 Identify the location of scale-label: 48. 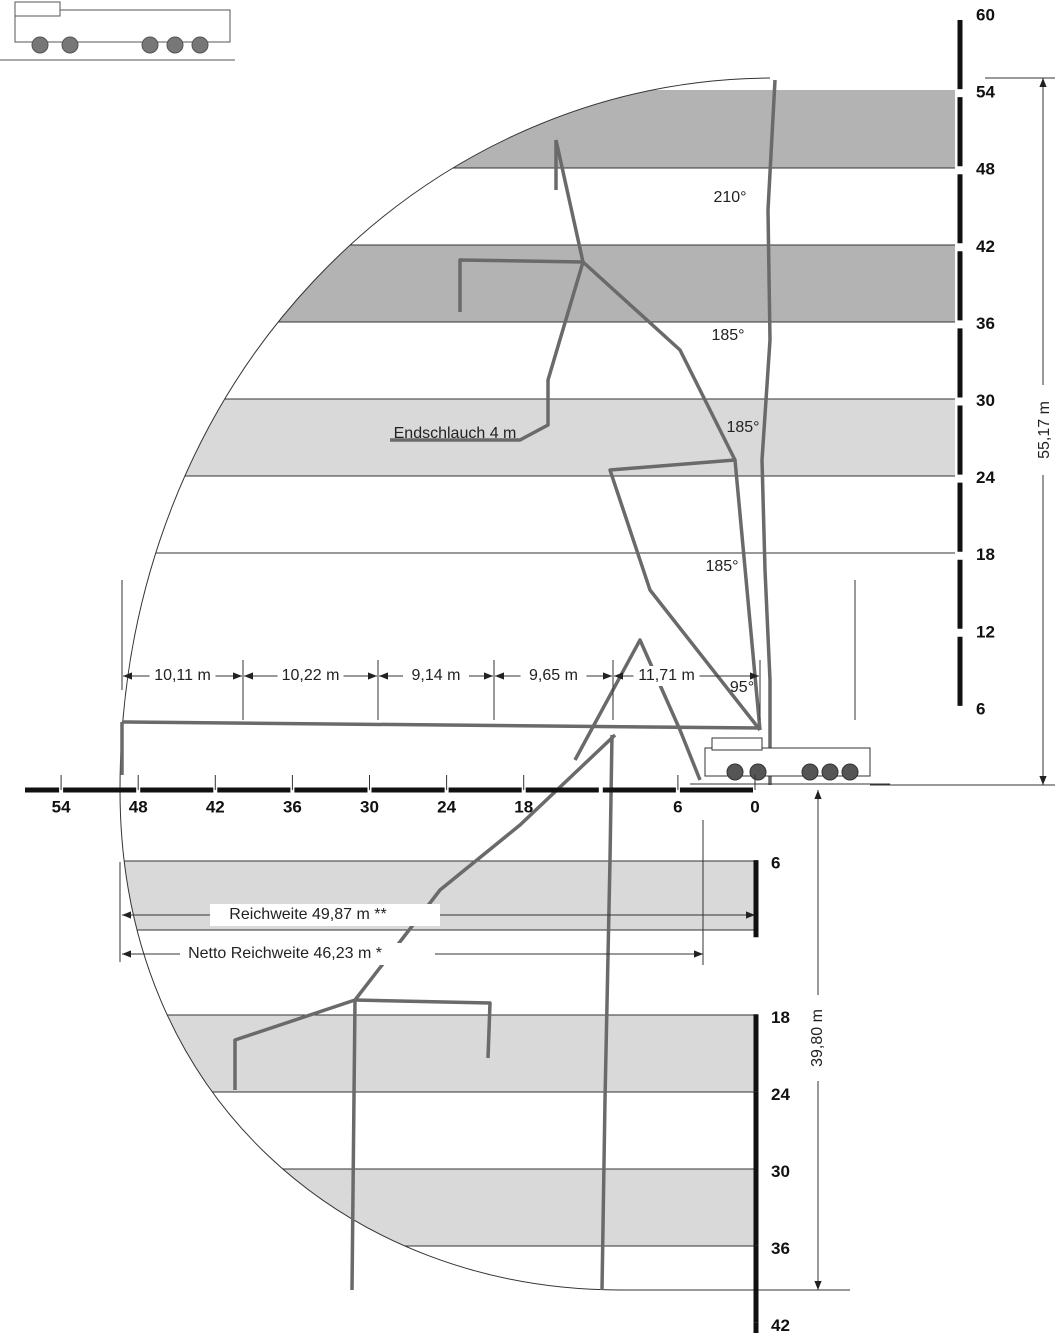
(985, 169).